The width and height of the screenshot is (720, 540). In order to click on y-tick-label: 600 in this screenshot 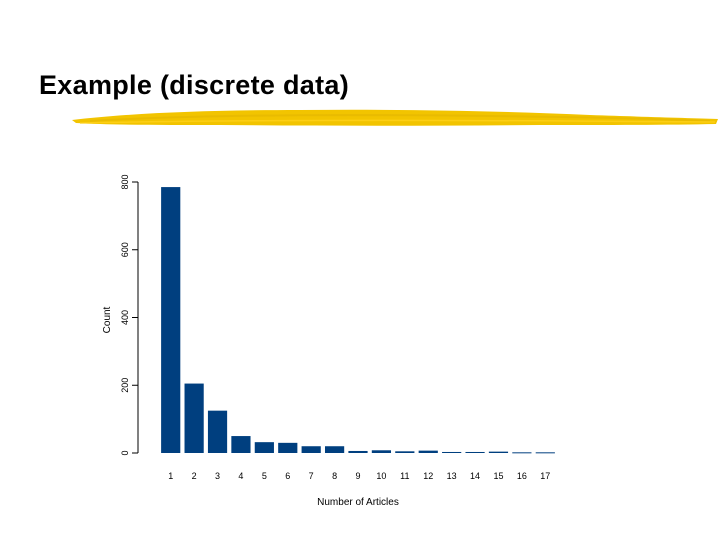, I will do `click(125, 249)`.